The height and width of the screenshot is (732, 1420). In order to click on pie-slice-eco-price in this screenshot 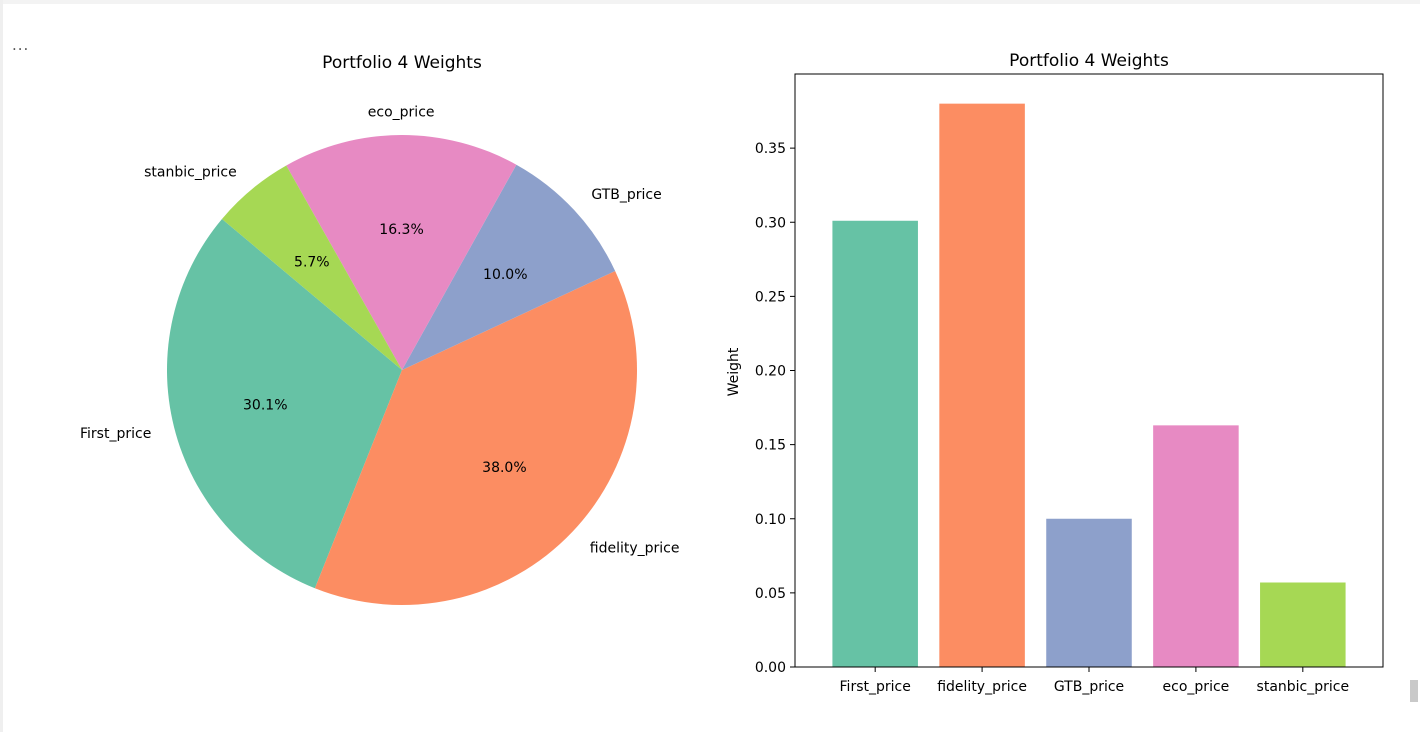, I will do `click(401, 252)`.